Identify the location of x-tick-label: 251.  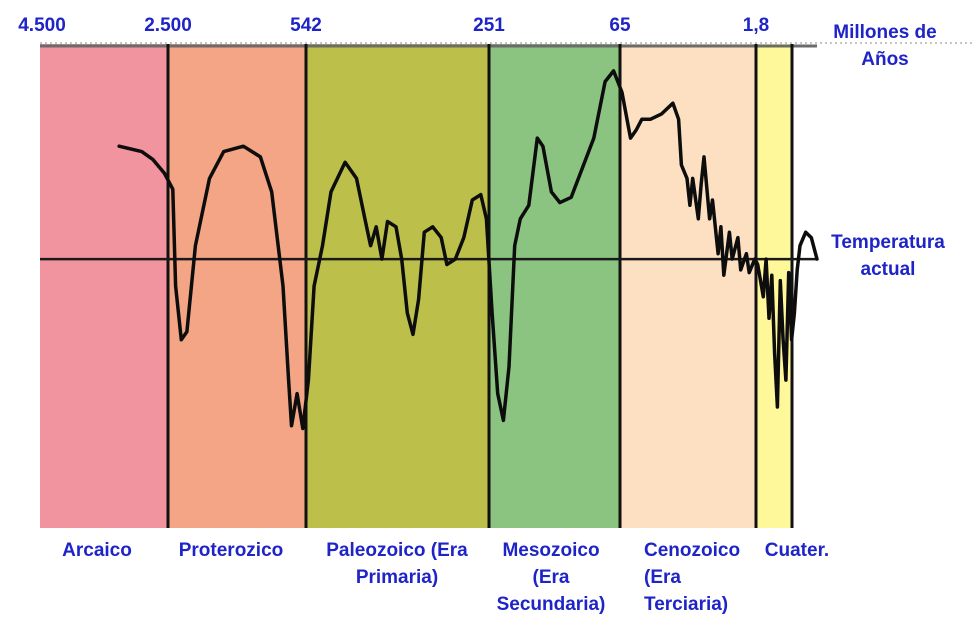
(489, 25).